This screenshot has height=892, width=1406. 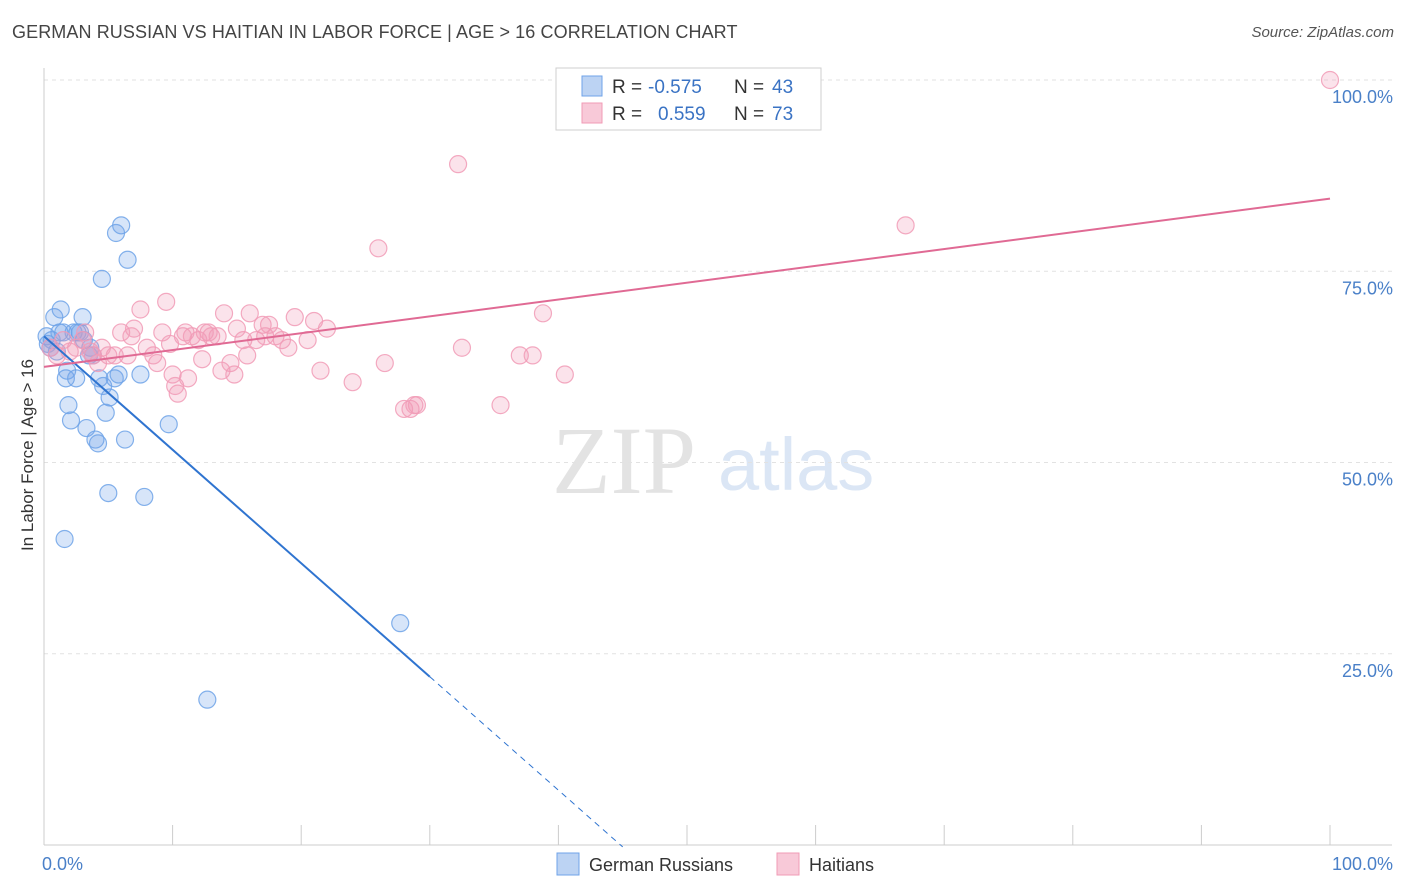 I want to click on legend-r-value-1: -0.575, so click(x=675, y=87).